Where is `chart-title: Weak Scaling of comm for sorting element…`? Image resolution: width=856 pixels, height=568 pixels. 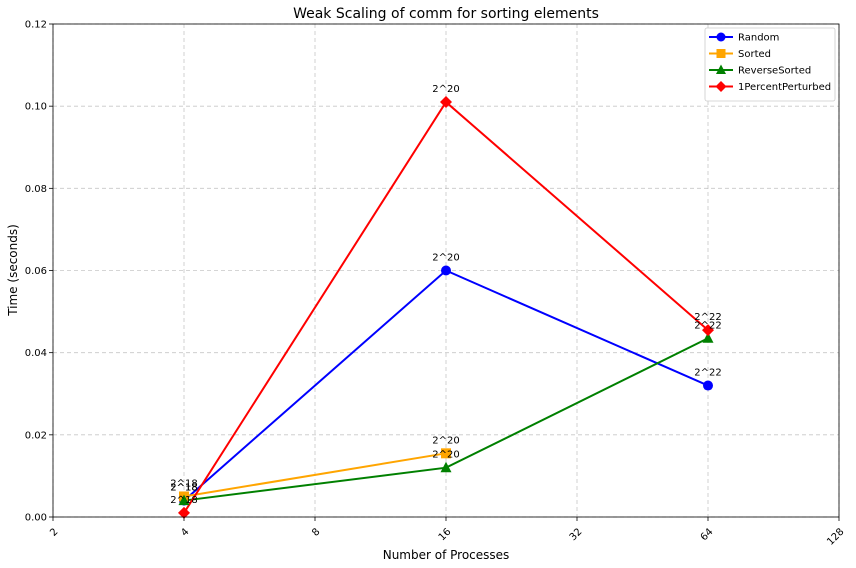
chart-title: Weak Scaling of comm for sorting element… is located at coordinates (446, 14).